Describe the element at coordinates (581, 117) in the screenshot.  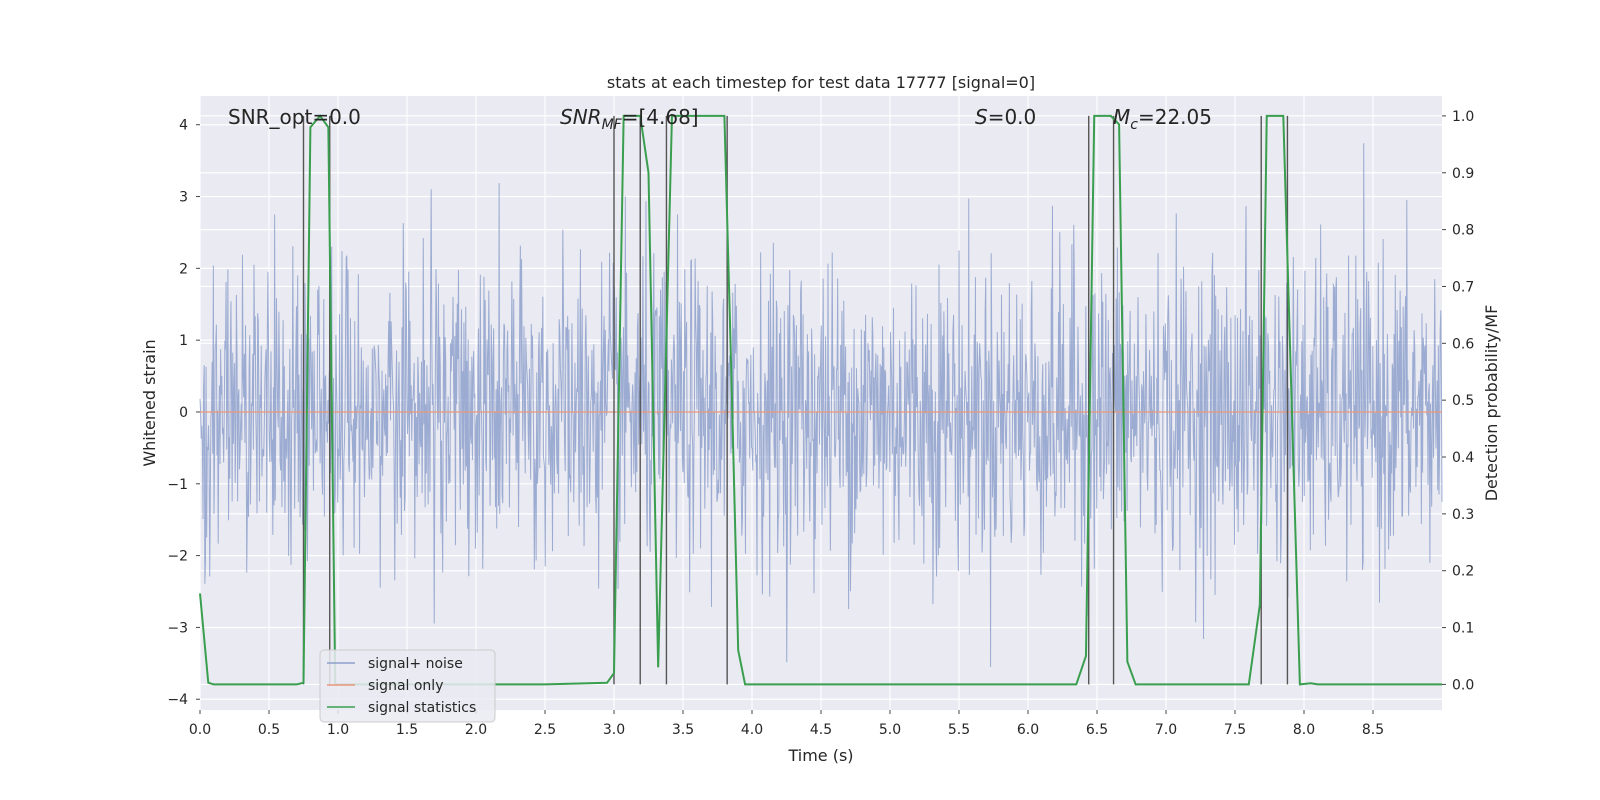
I see `annotation-snr-mf-main: SNR` at that location.